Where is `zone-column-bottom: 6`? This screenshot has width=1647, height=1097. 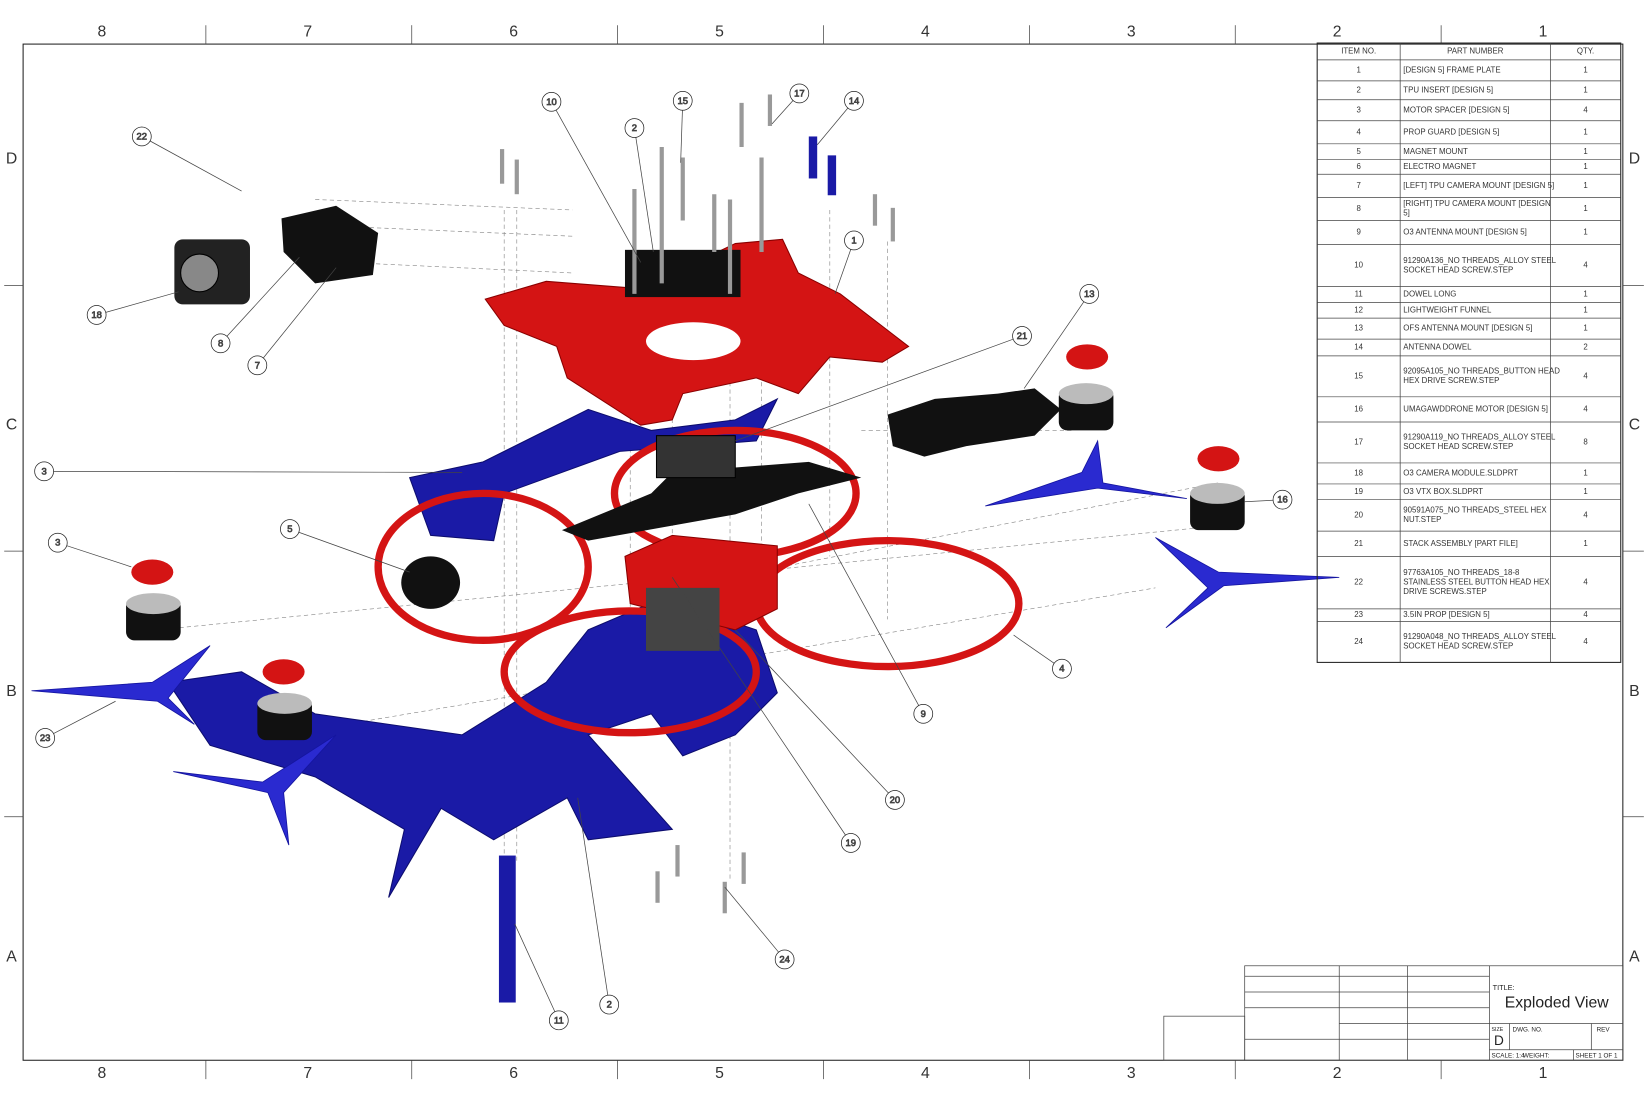
zone-column-bottom: 6 is located at coordinates (513, 1073).